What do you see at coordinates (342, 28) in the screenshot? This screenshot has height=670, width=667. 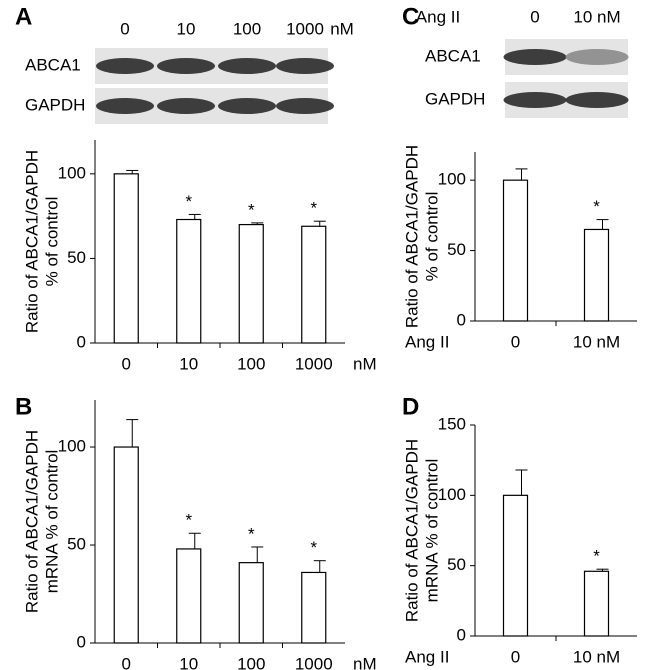 I see `lane-unit: nM` at bounding box center [342, 28].